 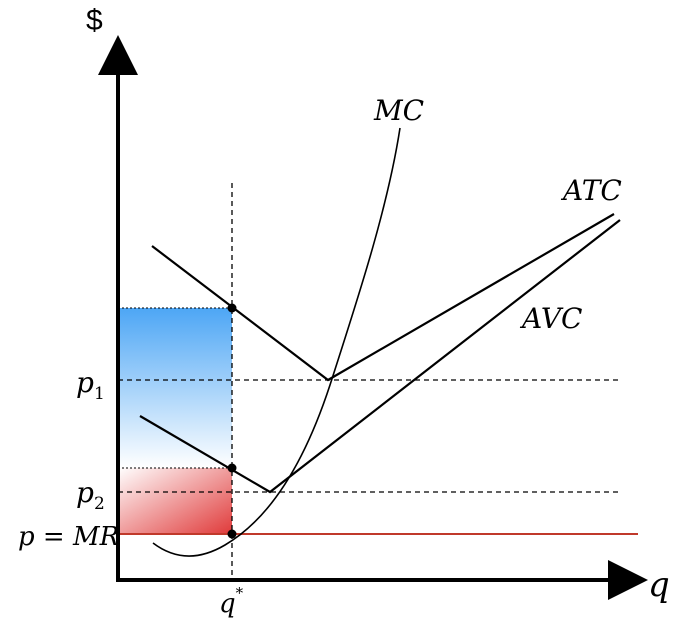 What do you see at coordinates (231, 601) in the screenshot?
I see `q-star-label: q*` at bounding box center [231, 601].